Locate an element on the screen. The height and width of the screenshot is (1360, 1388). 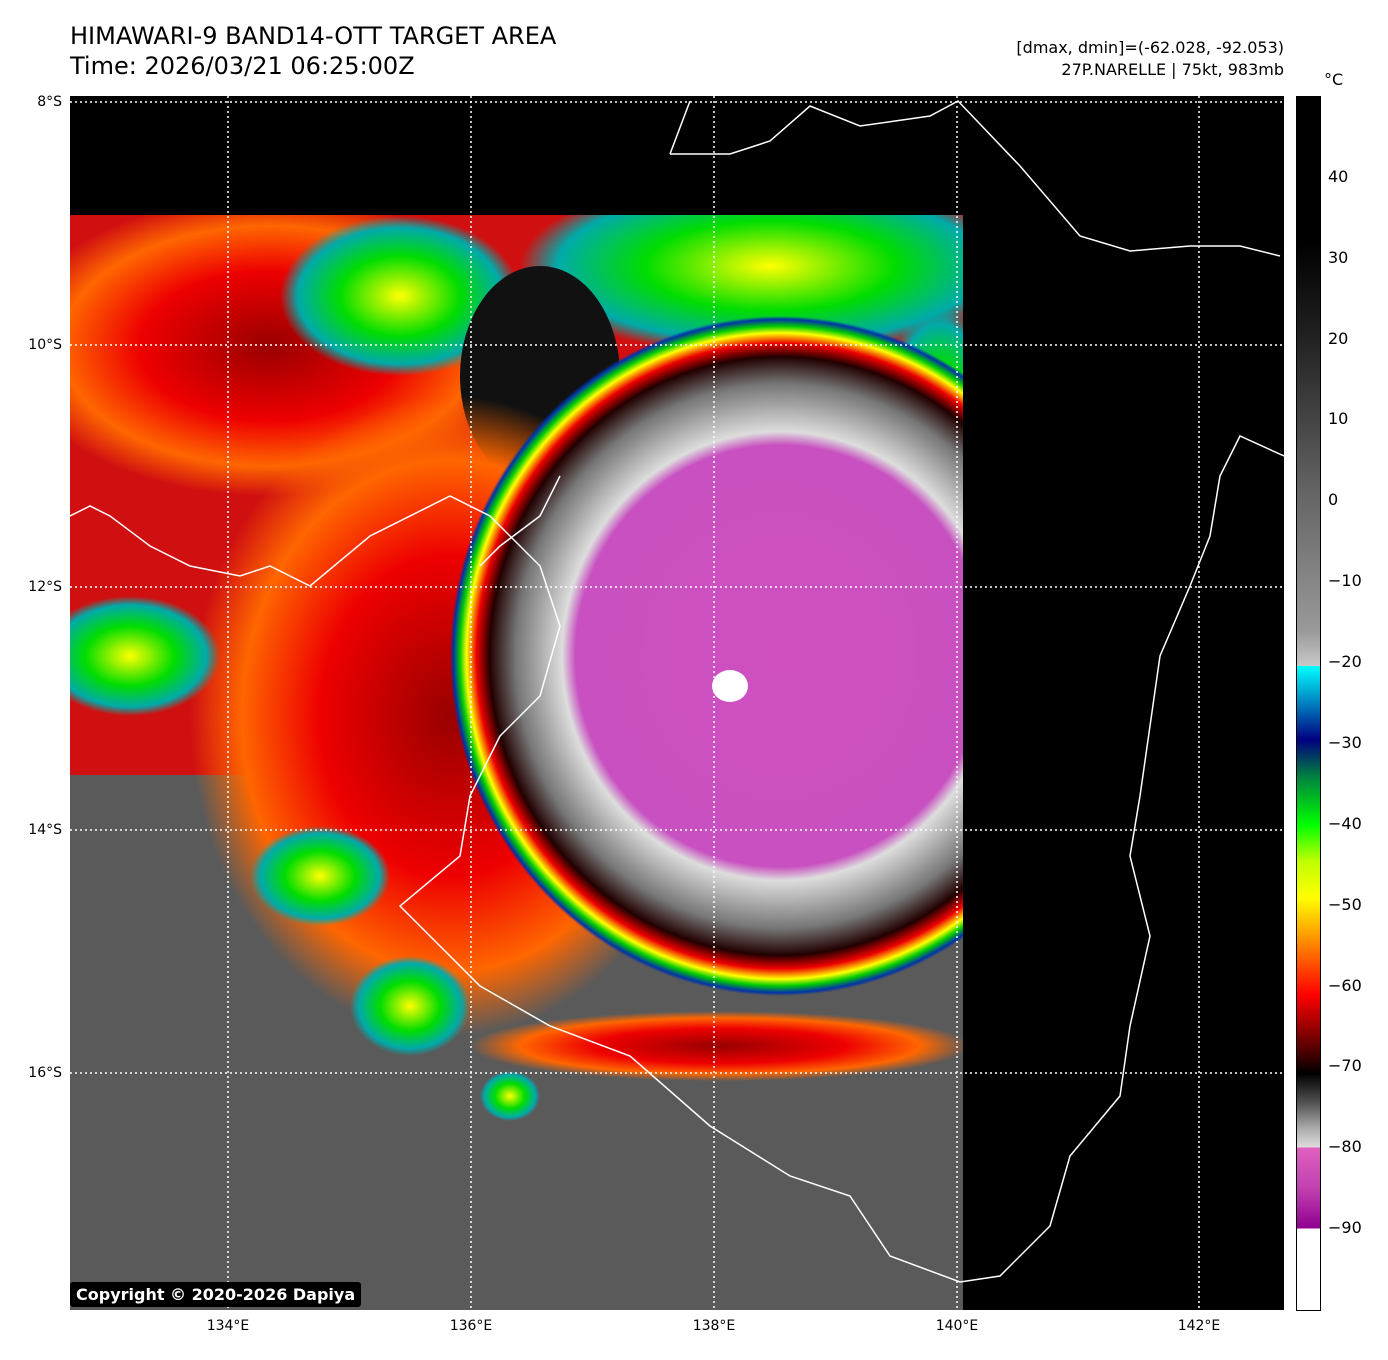
map-time: Time: 2026/03/21 06:25:00Z is located at coordinates (242, 66).